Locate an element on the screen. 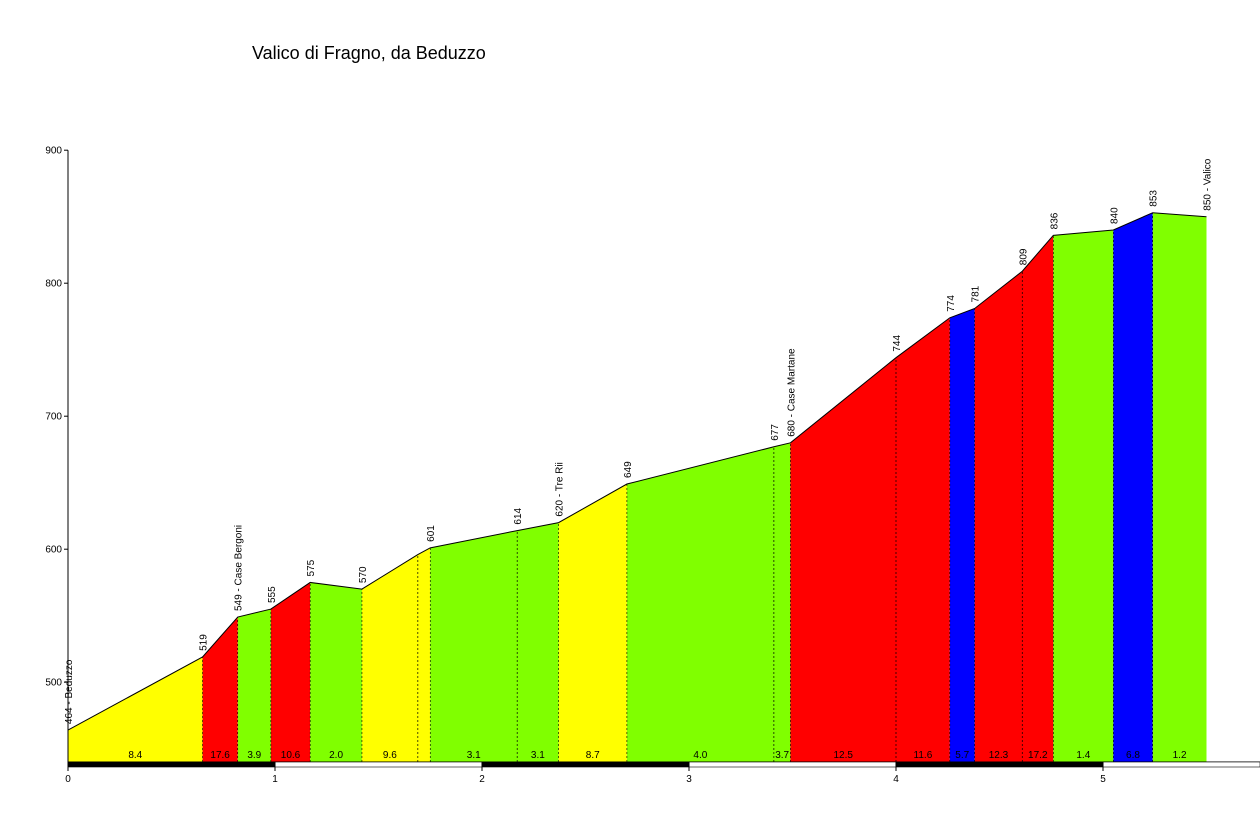 This screenshot has width=1260, height=827. gradient-label-11: 3.7 is located at coordinates (782, 755).